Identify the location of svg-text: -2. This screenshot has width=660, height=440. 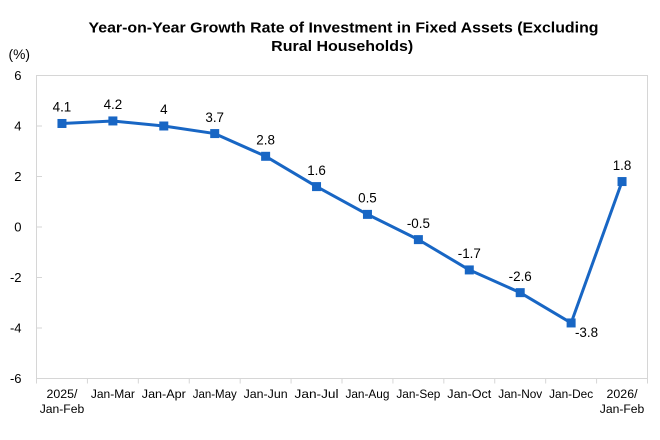
(16, 277).